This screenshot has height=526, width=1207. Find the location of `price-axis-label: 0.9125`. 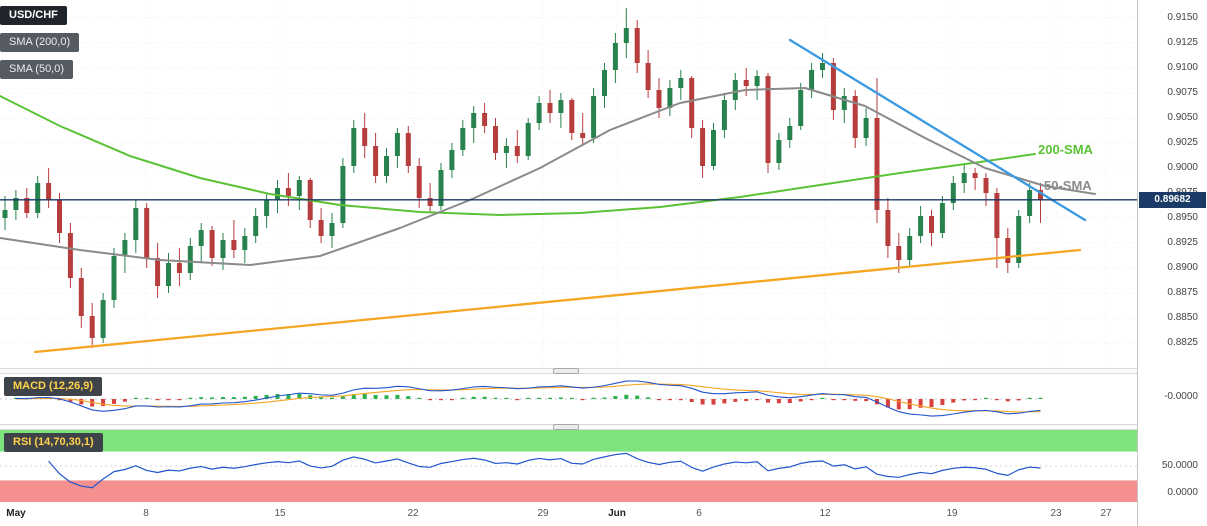

price-axis-label: 0.9125 is located at coordinates (1182, 42).